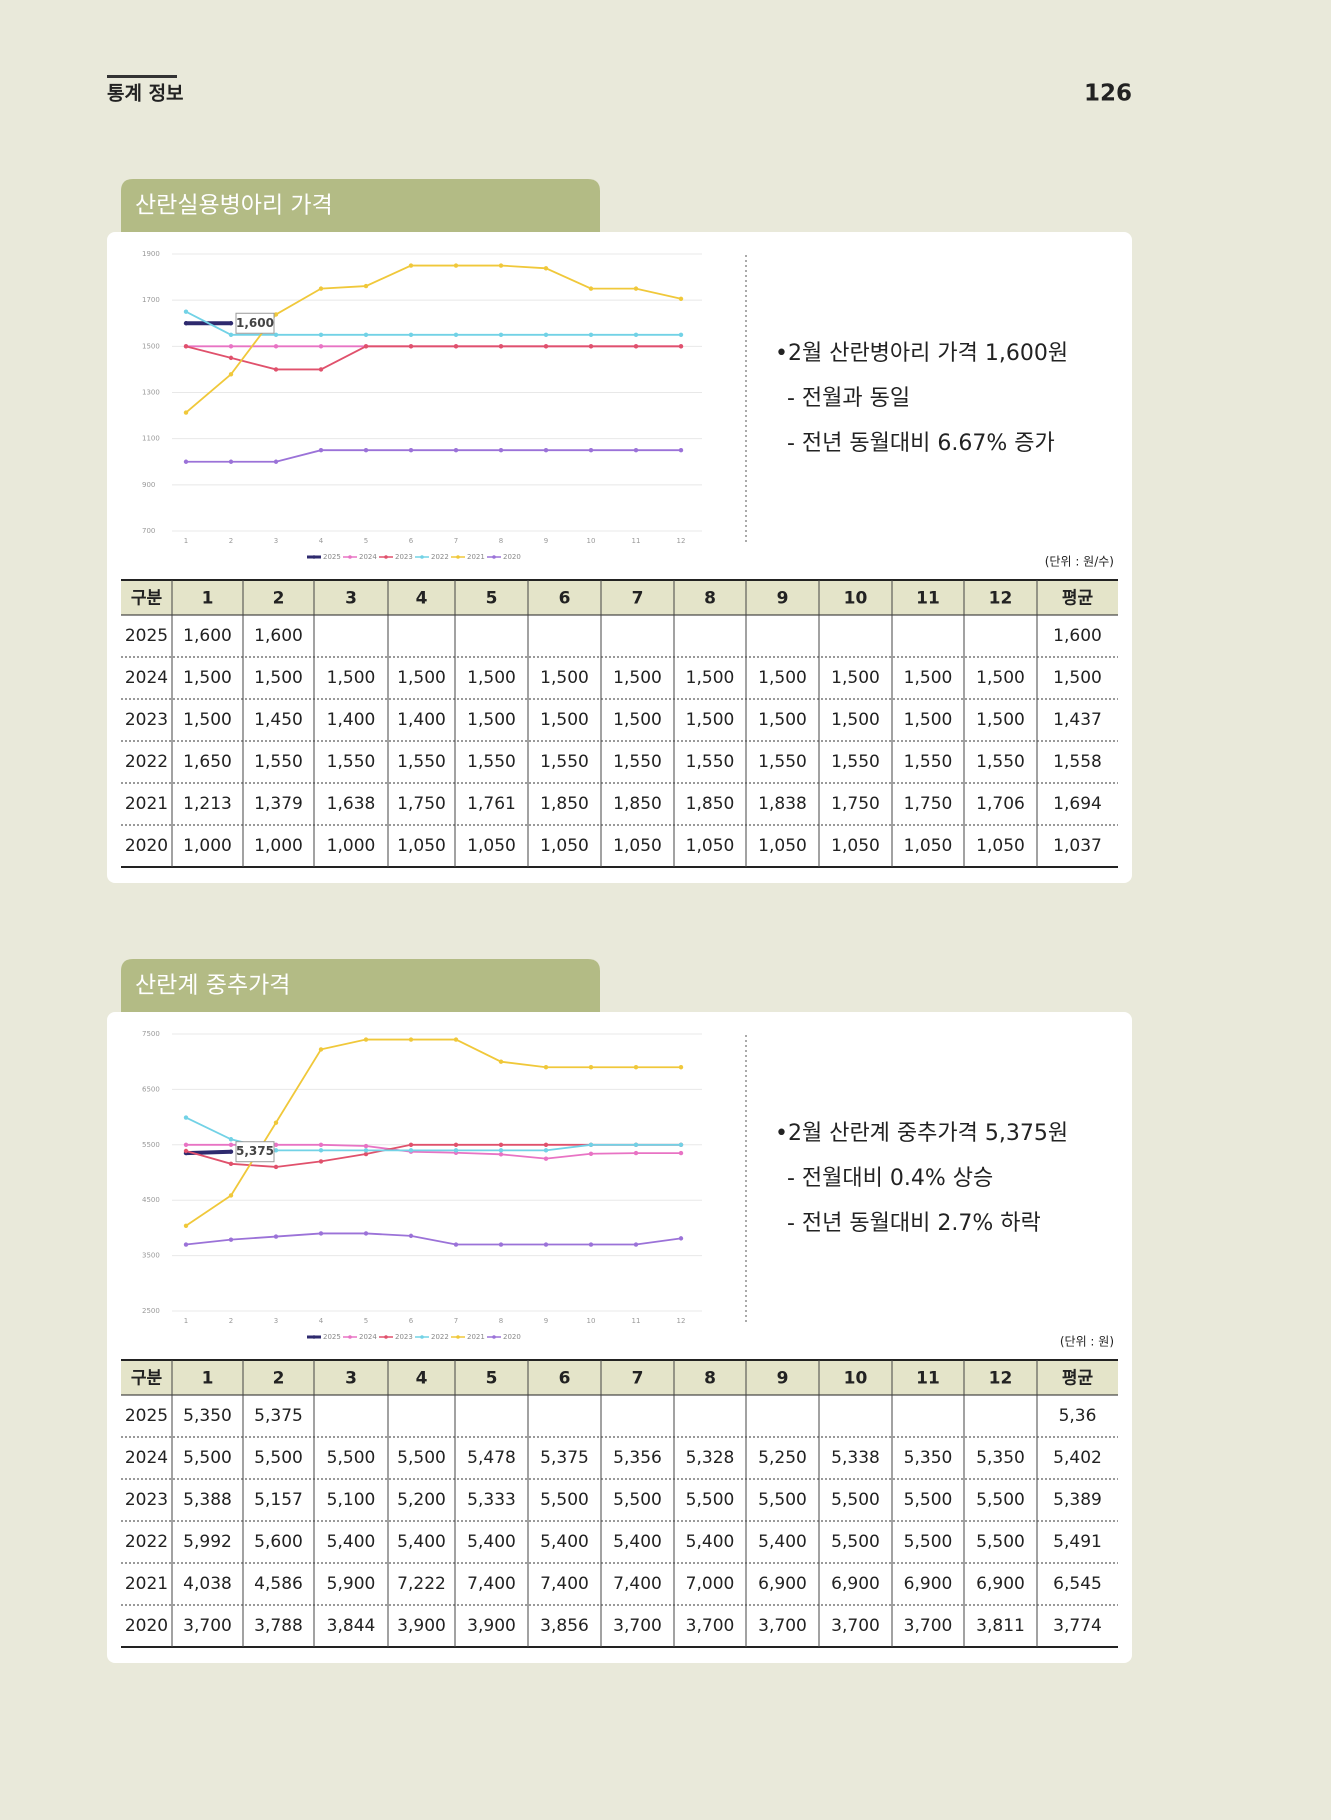 This screenshot has width=1331, height=1820. Describe the element at coordinates (351, 804) in the screenshot. I see `table-cell: 1,638` at that location.